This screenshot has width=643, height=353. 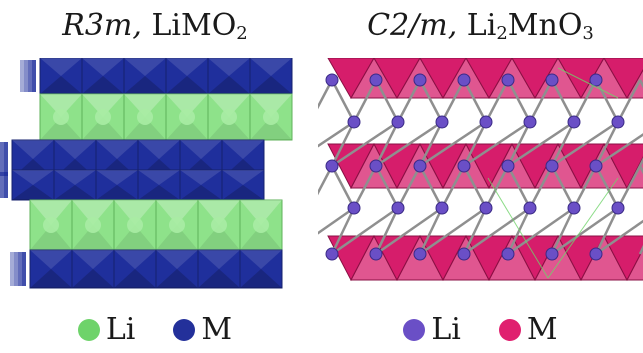 I want to click on space-group-c2m: C2/m,, so click(x=412, y=25).